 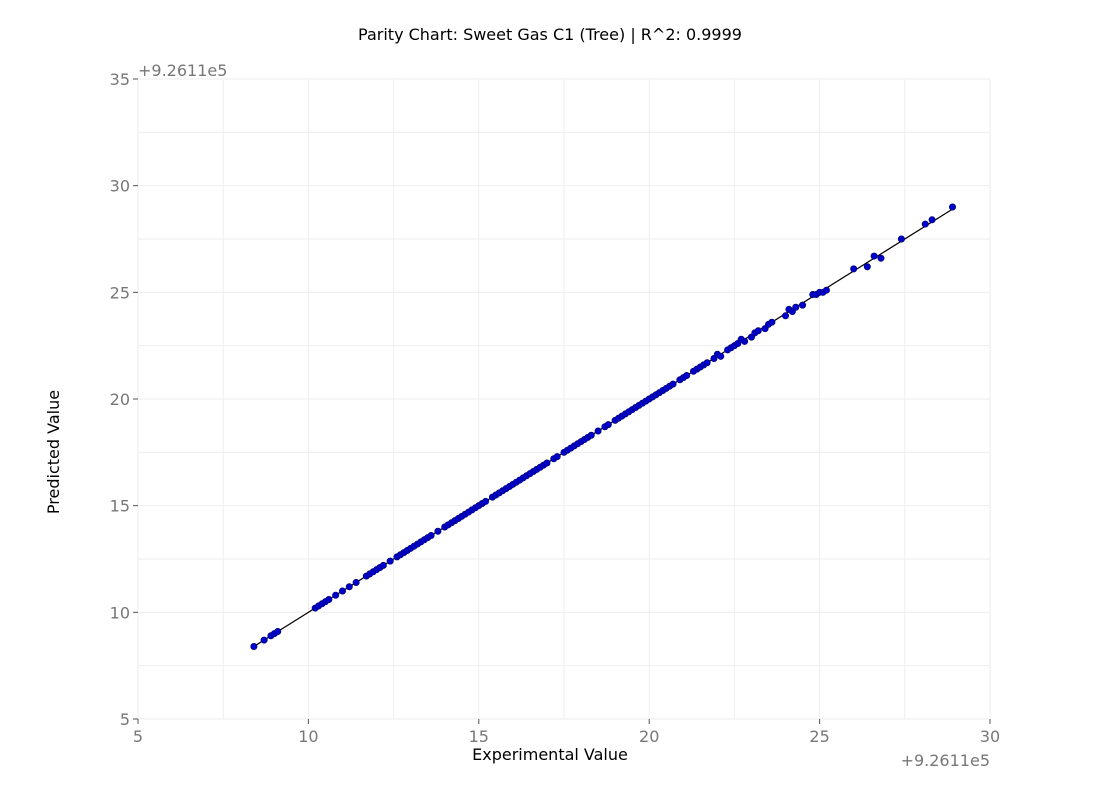 What do you see at coordinates (138, 736) in the screenshot?
I see `x-tick-label: 5` at bounding box center [138, 736].